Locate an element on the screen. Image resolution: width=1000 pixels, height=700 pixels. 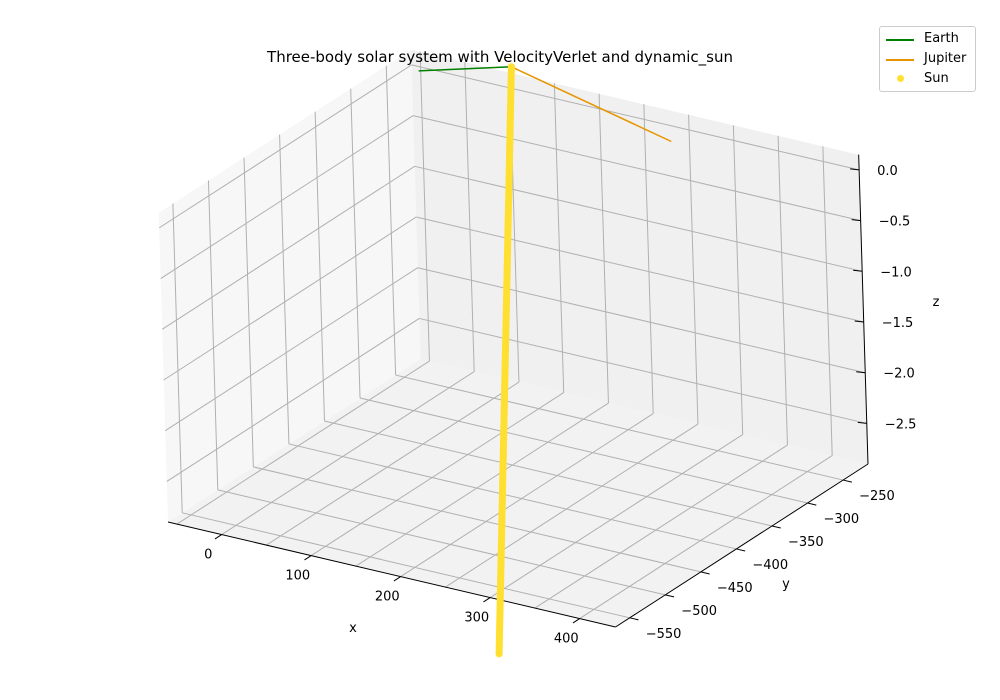
y-tick-label: −400 is located at coordinates (770, 565).